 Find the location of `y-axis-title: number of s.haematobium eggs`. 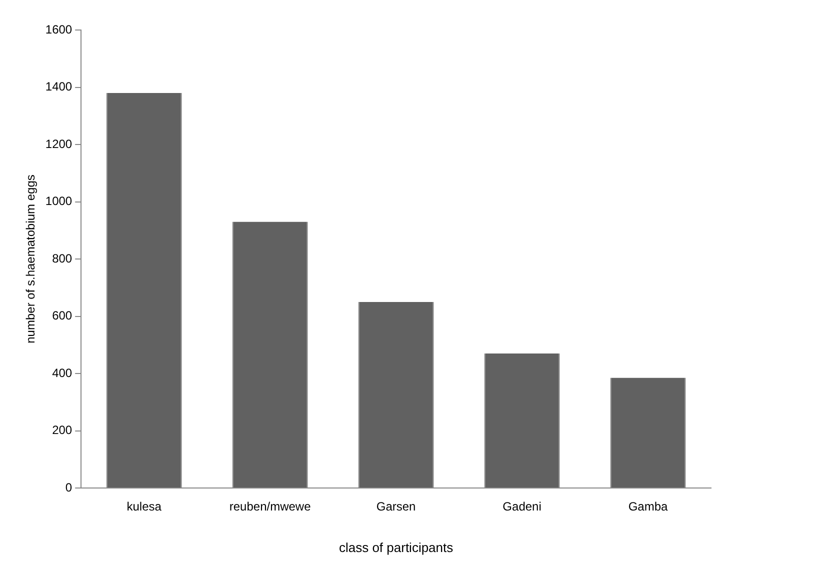

y-axis-title: number of s.haematobium eggs is located at coordinates (31, 259).